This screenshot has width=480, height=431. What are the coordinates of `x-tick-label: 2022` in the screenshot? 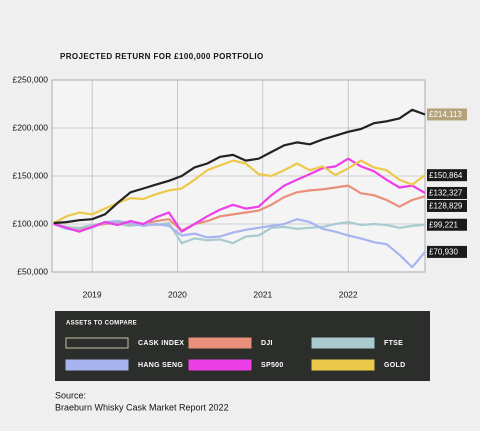 It's located at (348, 294).